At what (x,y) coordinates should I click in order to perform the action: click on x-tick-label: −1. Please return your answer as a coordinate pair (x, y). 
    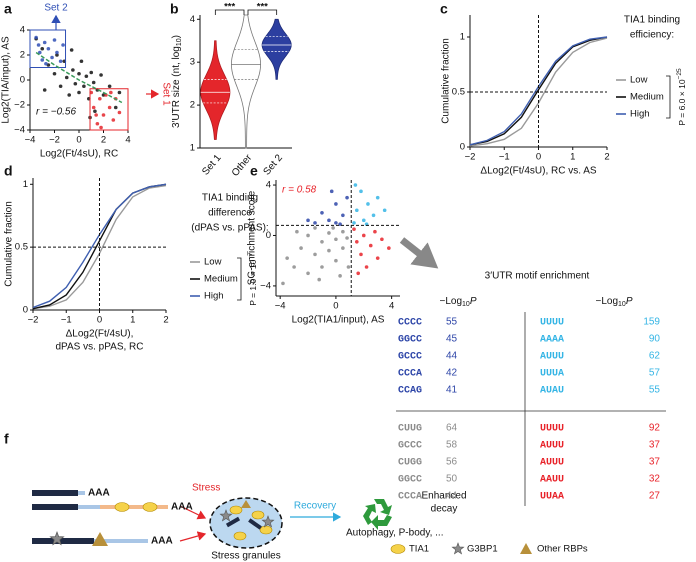
    Looking at the image, I should click on (504, 157).